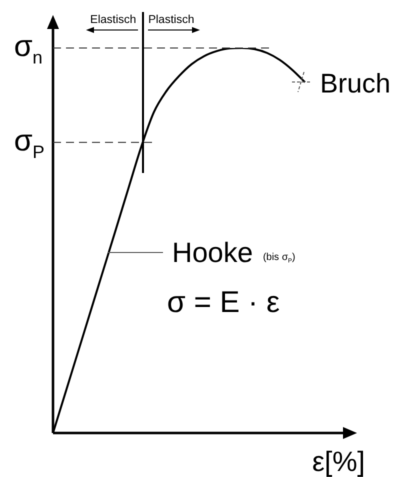 This screenshot has width=407, height=477. I want to click on x-axis-title: ε[%], so click(338, 461).